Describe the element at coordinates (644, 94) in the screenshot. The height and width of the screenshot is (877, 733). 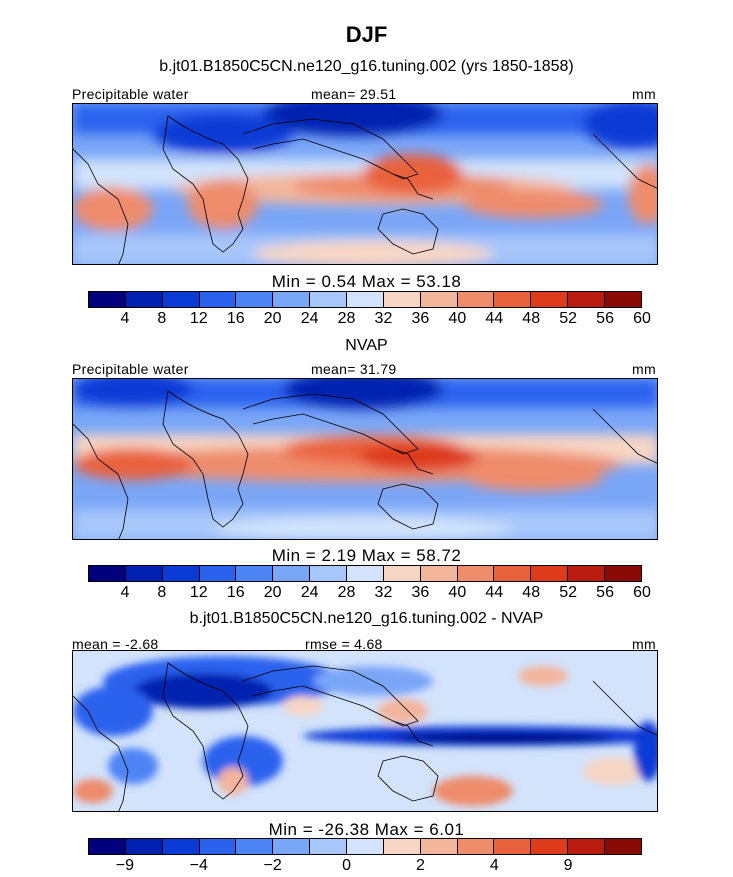
I see `panel-1-units-label: mm` at that location.